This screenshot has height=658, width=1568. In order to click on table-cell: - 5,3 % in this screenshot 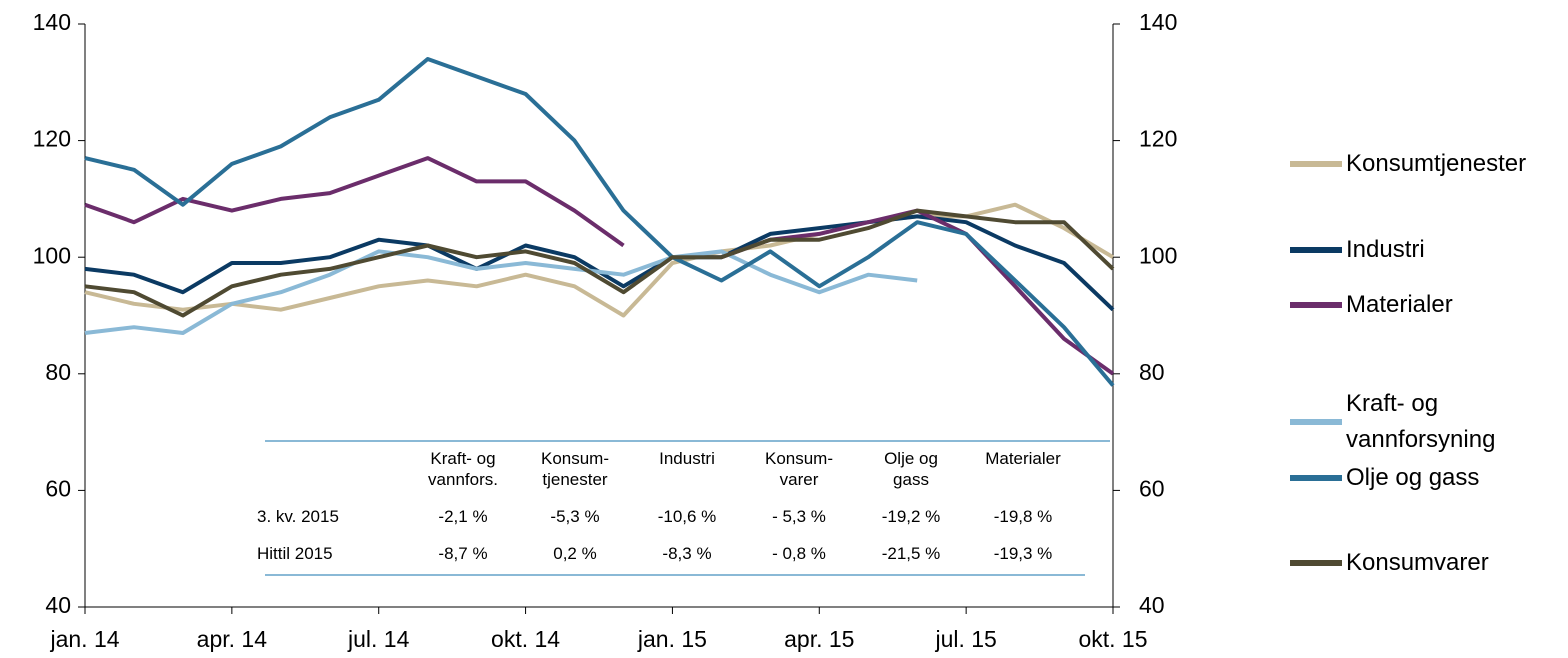, I will do `click(799, 516)`.